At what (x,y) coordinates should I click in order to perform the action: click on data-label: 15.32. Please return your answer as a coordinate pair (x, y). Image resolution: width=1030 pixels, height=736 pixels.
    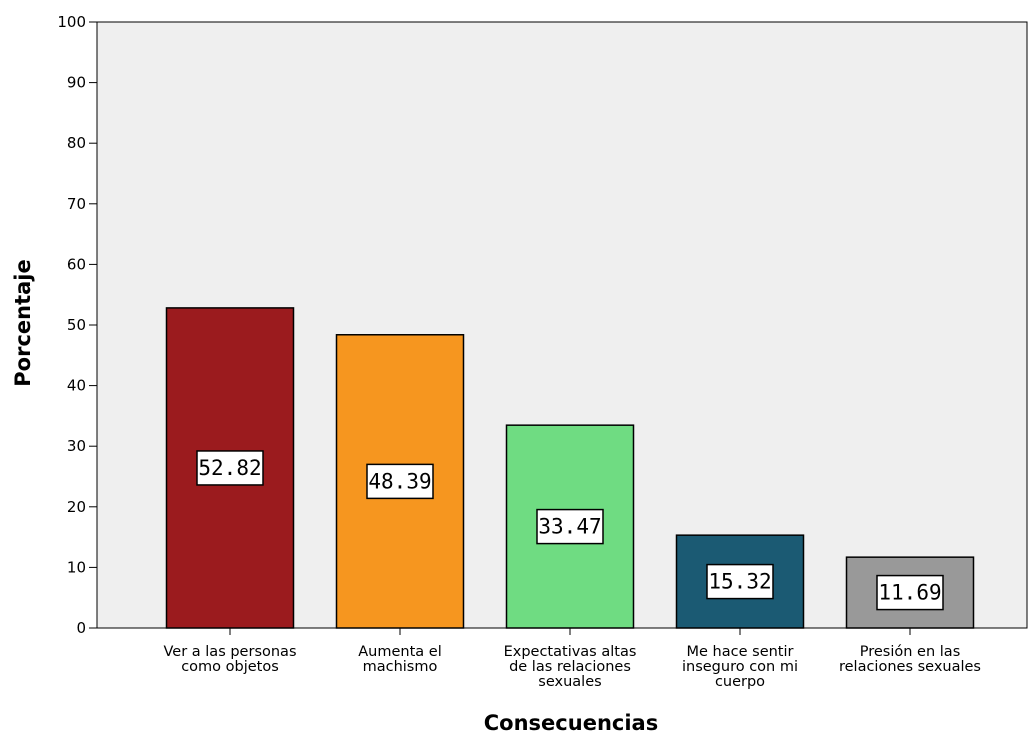
    Looking at the image, I should click on (739, 582).